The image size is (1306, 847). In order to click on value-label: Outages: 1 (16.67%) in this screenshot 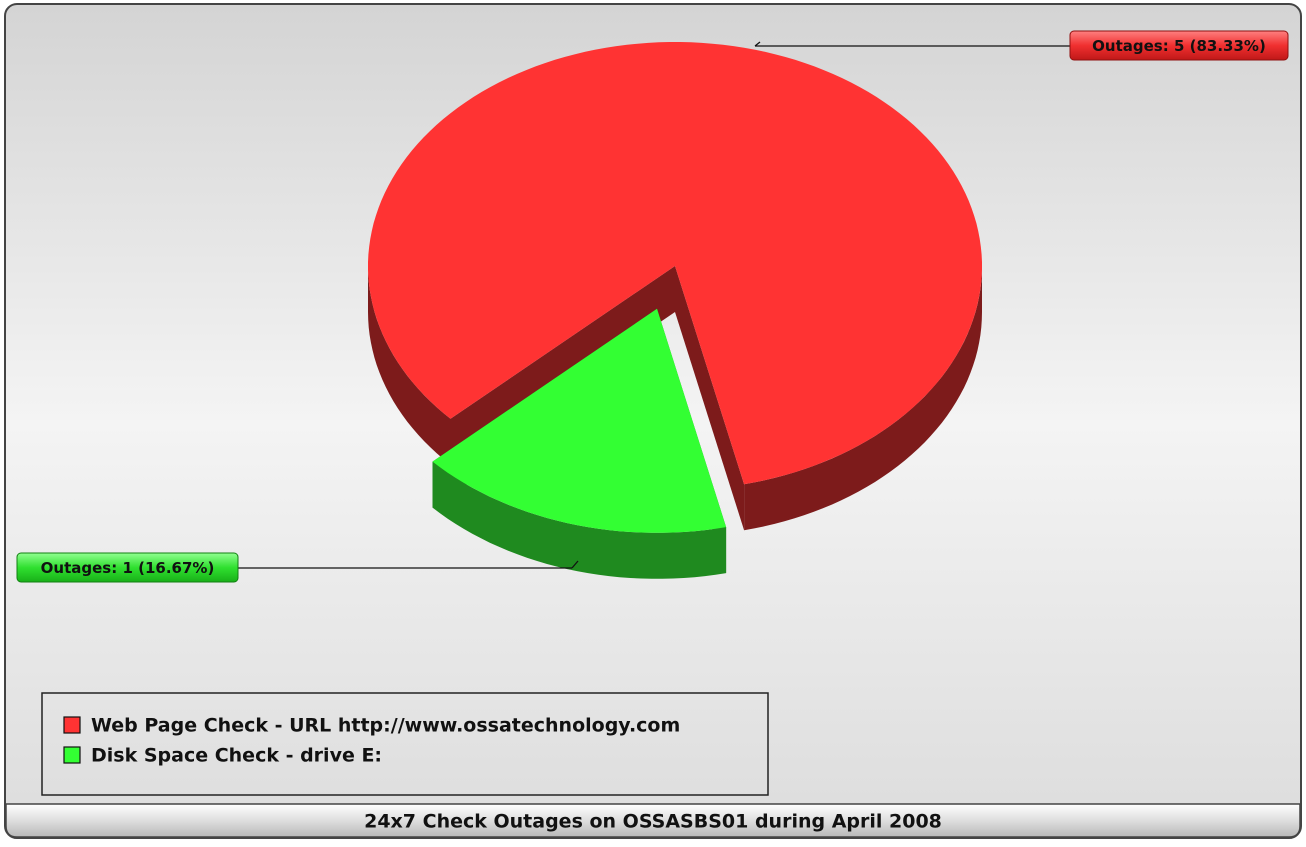, I will do `click(128, 568)`.